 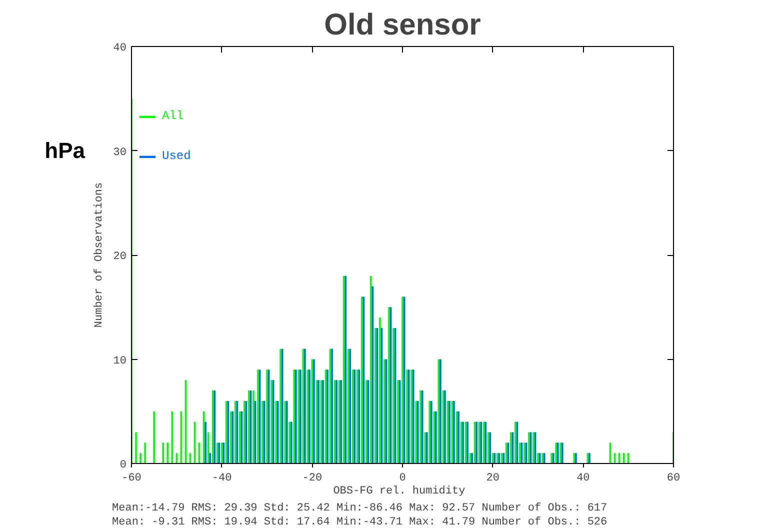 What do you see at coordinates (119, 48) in the screenshot?
I see `y-tick-label: 40` at bounding box center [119, 48].